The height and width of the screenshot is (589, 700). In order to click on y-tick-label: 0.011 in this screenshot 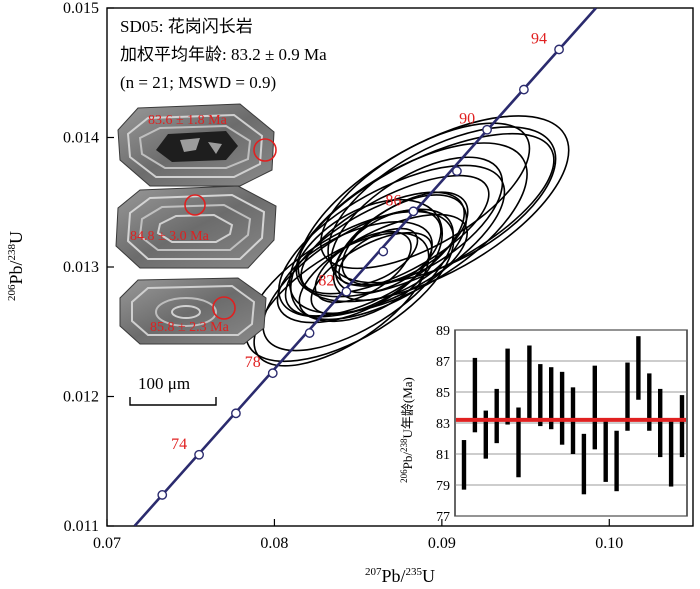, I will do `click(81, 526)`.